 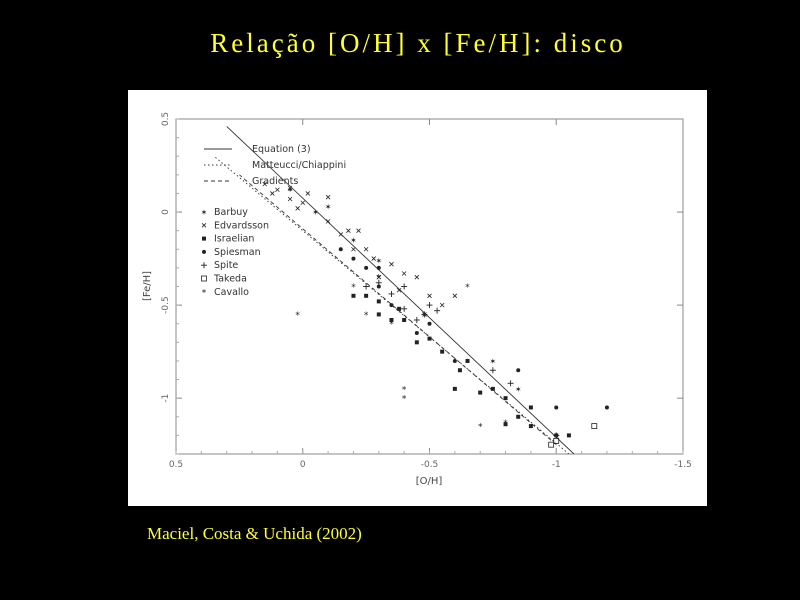 What do you see at coordinates (166, 398) in the screenshot?
I see `y-tick-label: -1` at bounding box center [166, 398].